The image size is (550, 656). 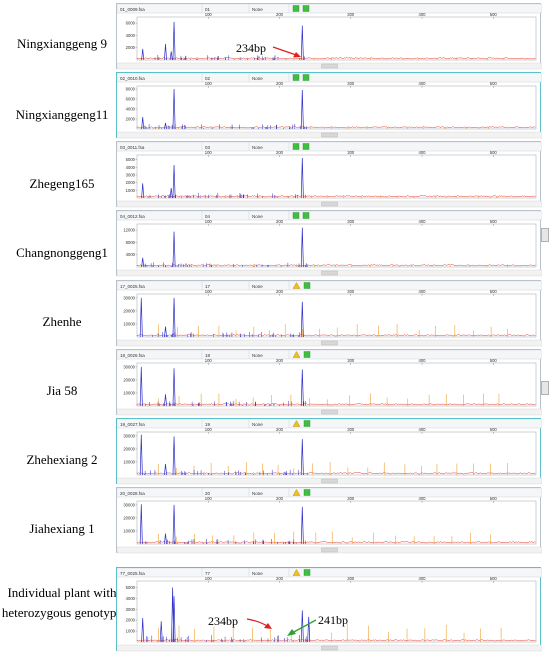 What do you see at coordinates (62, 183) in the screenshot?
I see `sample-label: Zhegeng165` at bounding box center [62, 183].